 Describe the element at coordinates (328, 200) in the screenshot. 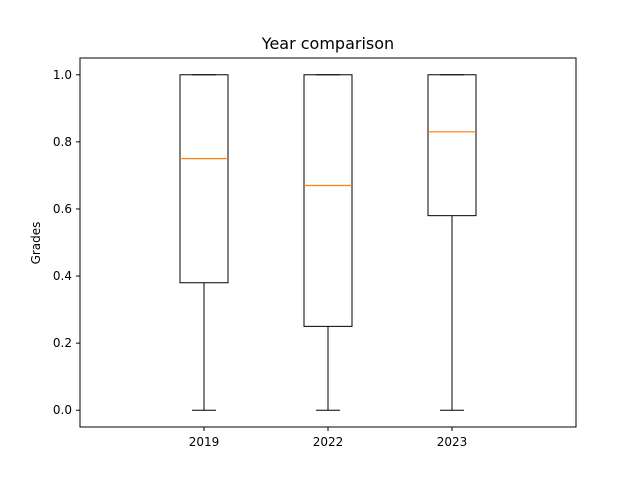

I see `box-2022` at that location.